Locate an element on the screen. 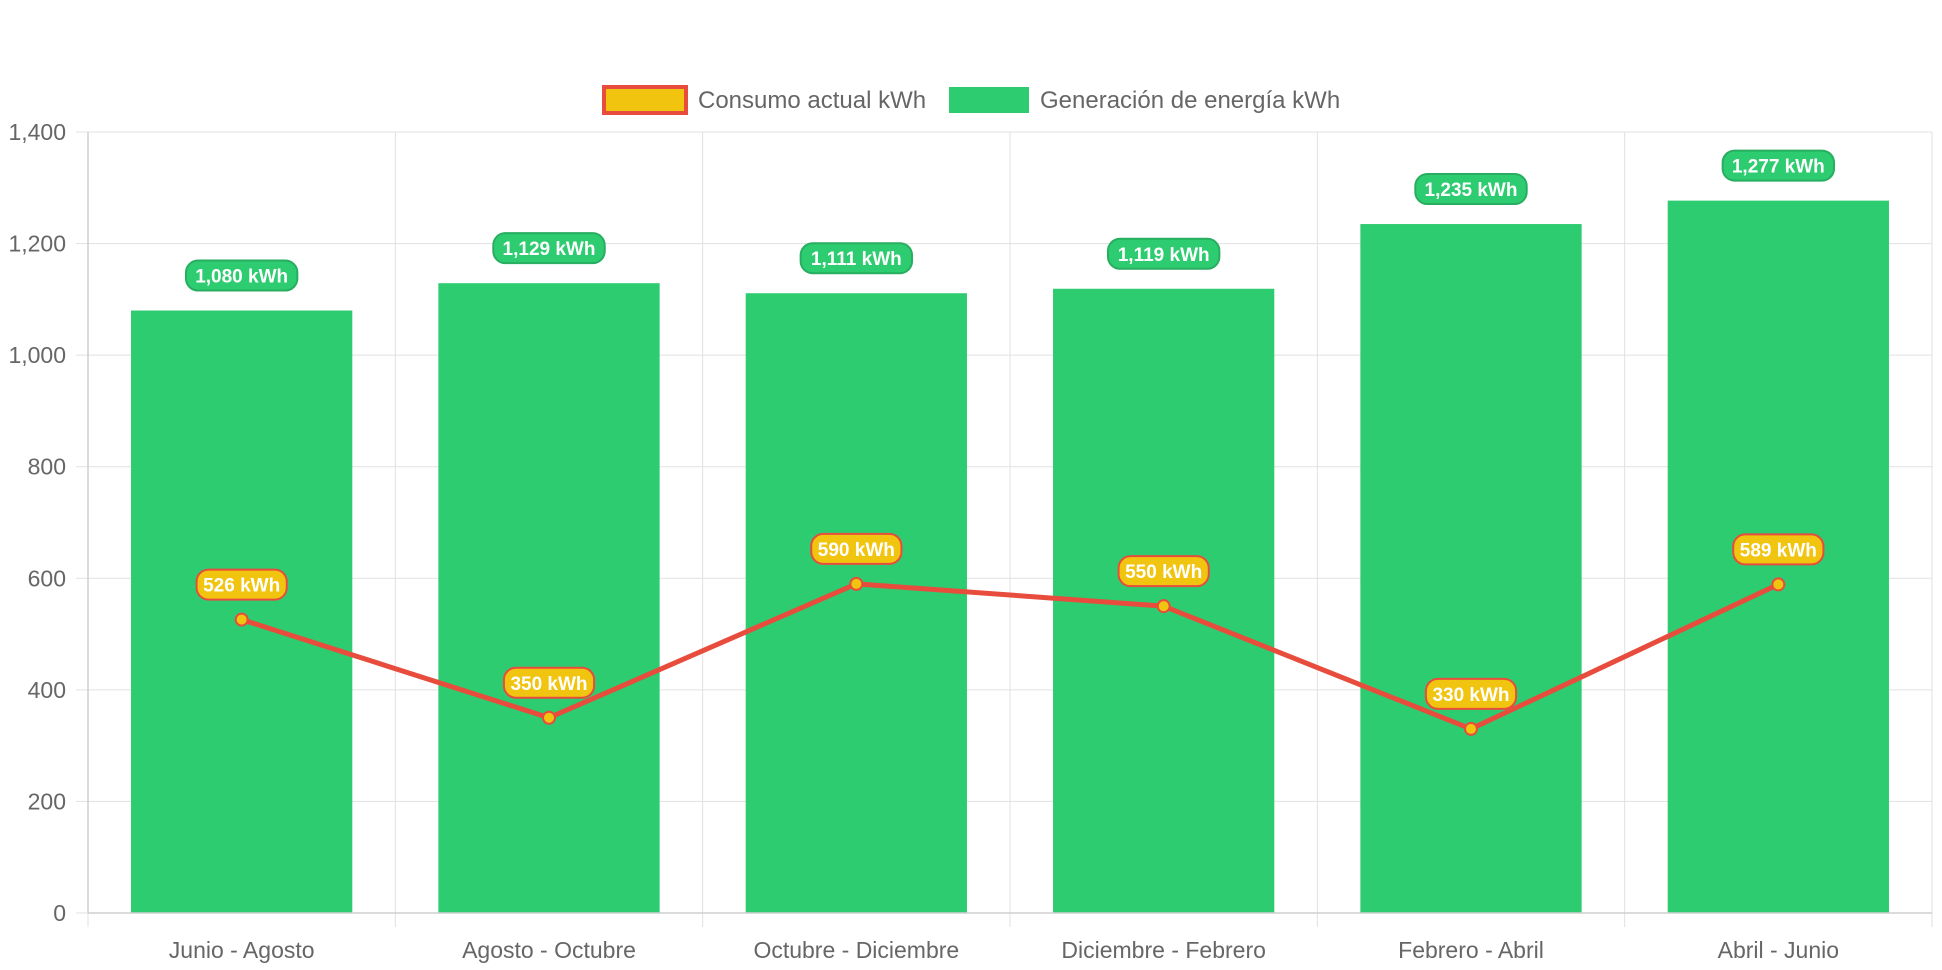  line-value-label-text: 550 kWh is located at coordinates (1163, 572).